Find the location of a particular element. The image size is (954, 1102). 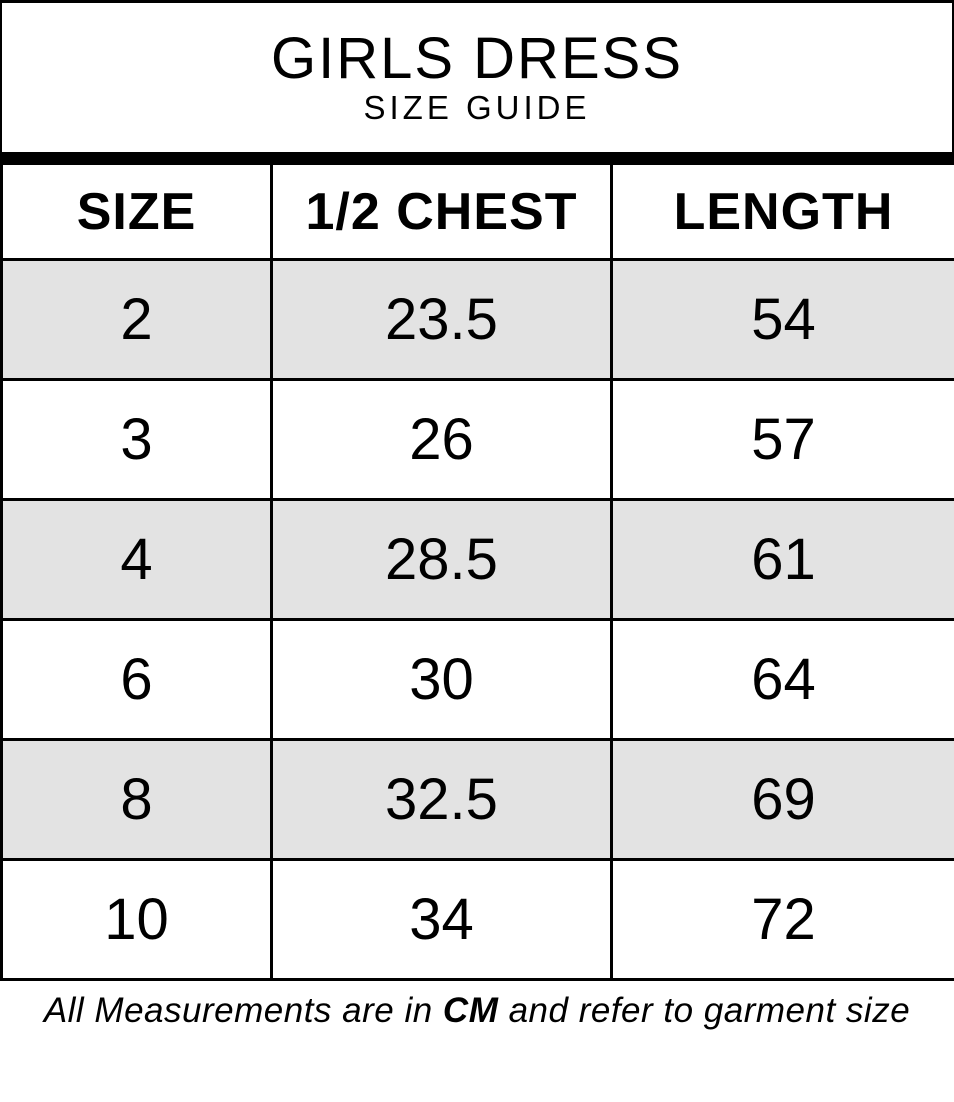

header-row: SIZE 1/2 CHEST LENGTH is located at coordinates (477, 211).